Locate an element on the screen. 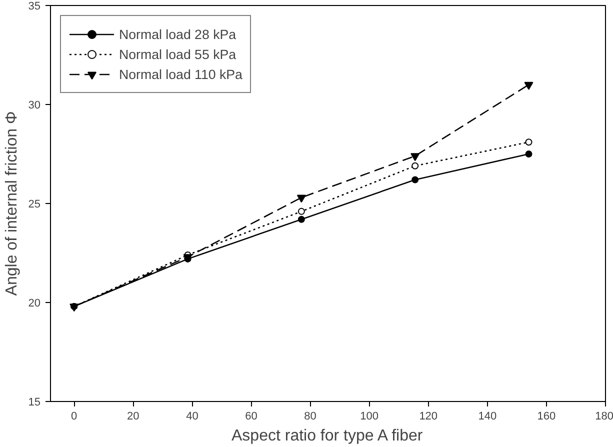  y-tick-label: 30 is located at coordinates (34, 106).